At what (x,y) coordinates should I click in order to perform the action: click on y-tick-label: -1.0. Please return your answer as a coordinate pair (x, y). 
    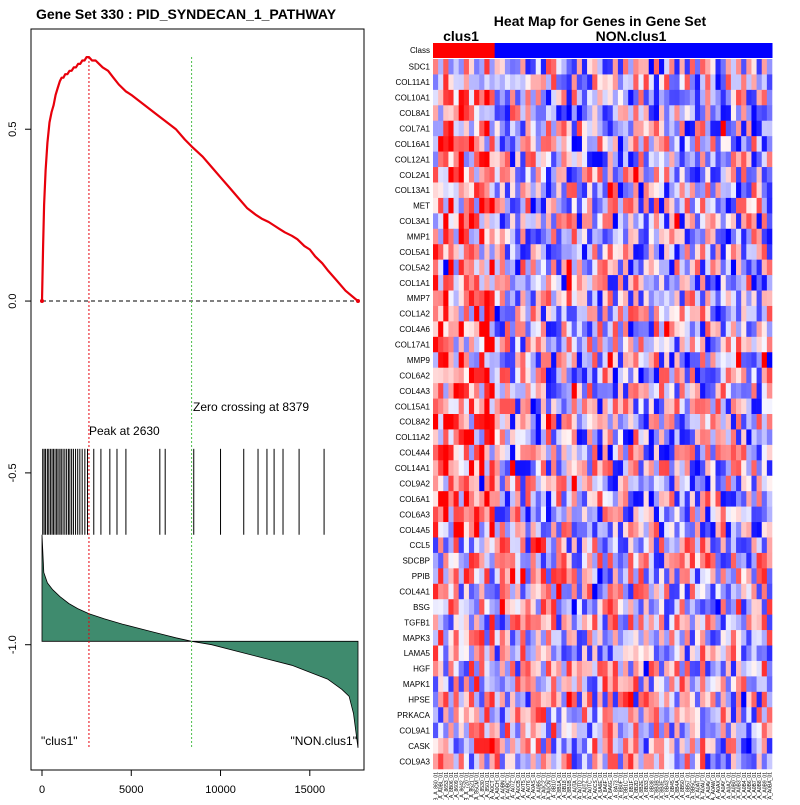
    Looking at the image, I should click on (13, 644).